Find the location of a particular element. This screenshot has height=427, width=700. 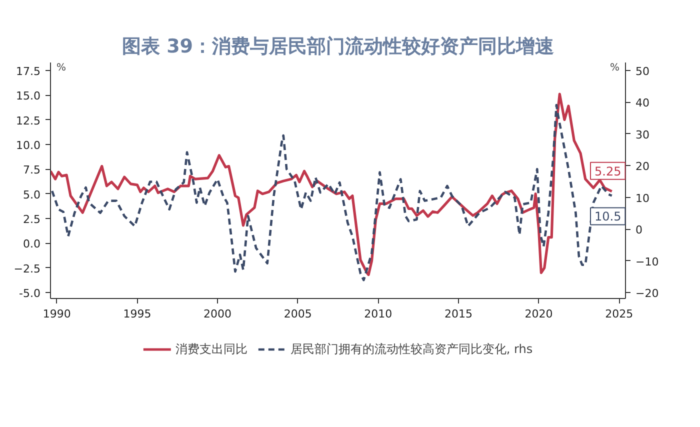

x-tick-label: 2020 is located at coordinates (538, 314).